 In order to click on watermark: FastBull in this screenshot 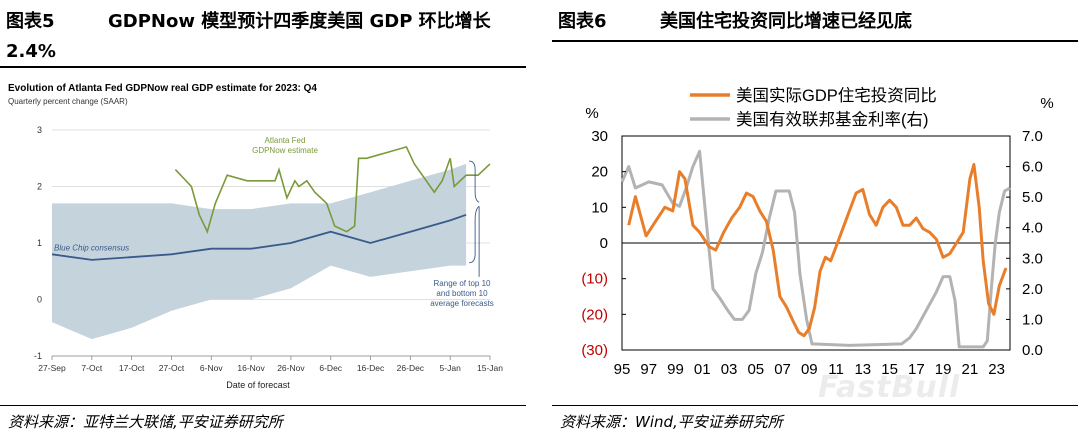, I will do `click(889, 387)`.